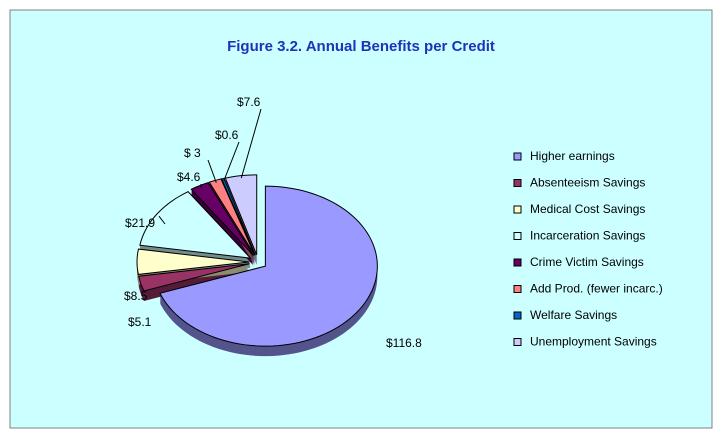 The image size is (722, 438). Describe the element at coordinates (587, 262) in the screenshot. I see `legend-label: Crime Victim Savings` at that location.